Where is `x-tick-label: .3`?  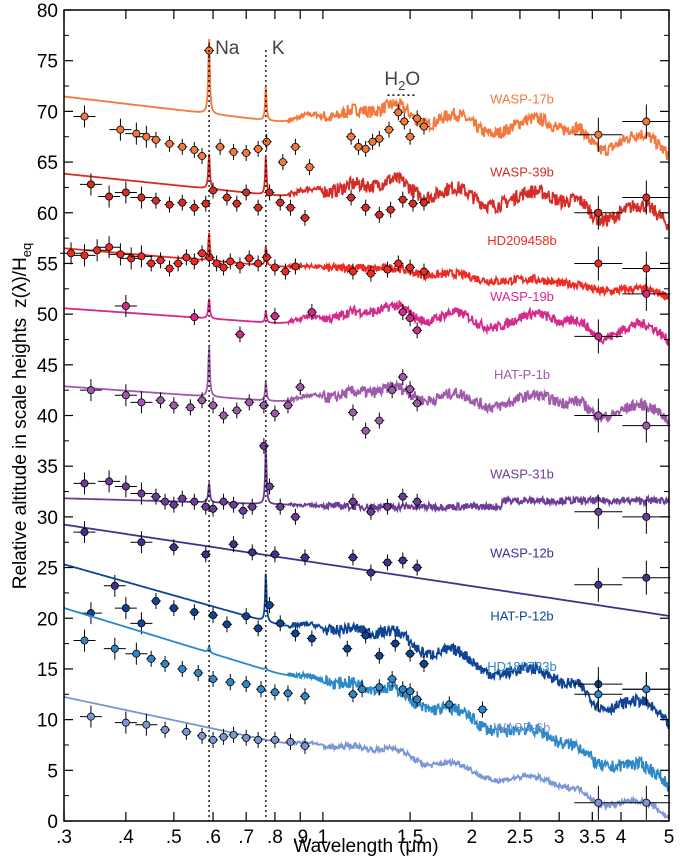
x-tick-label: .3 is located at coordinates (64, 837).